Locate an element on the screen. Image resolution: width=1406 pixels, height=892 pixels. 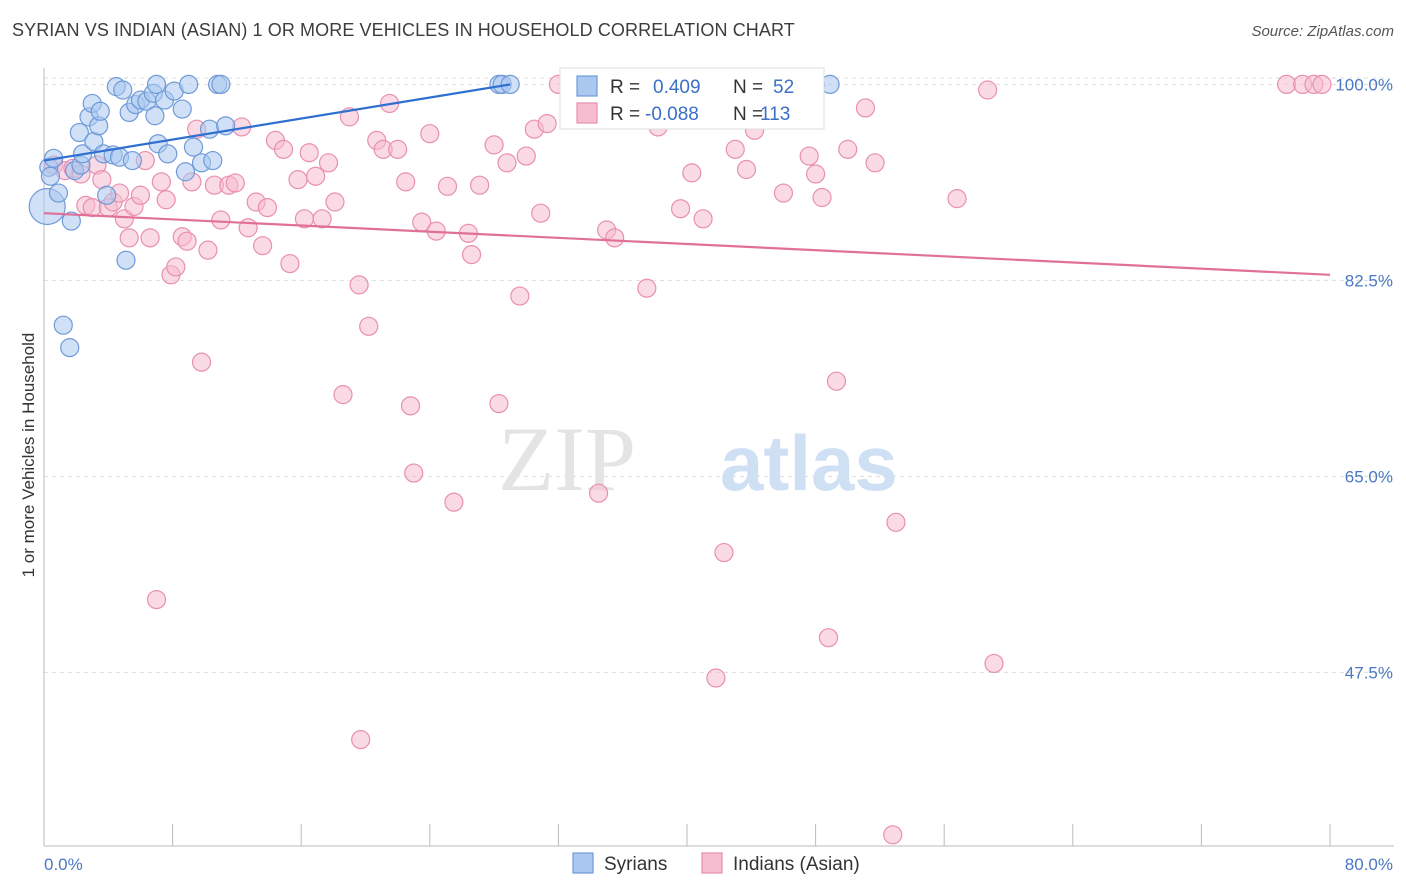
x-tick-label-min: 0.0% is located at coordinates (63, 864).